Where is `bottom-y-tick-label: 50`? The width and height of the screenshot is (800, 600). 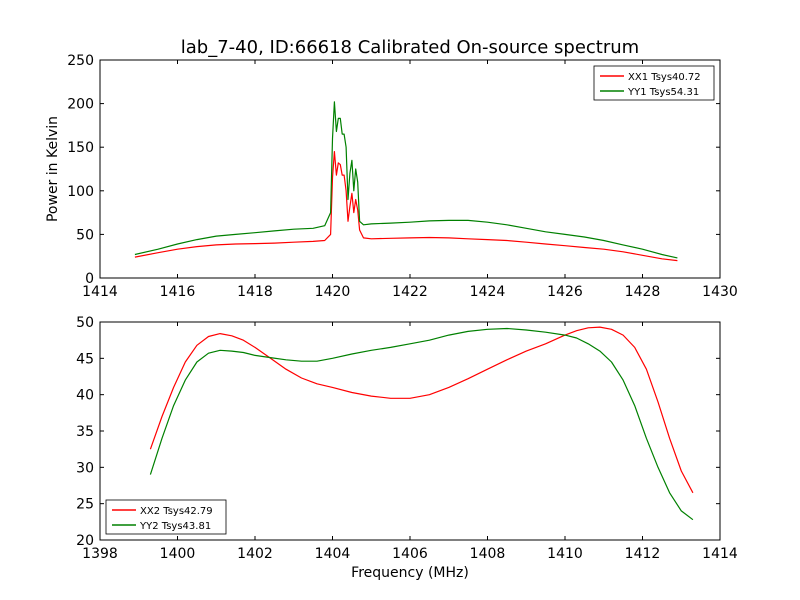 bottom-y-tick-label: 50 is located at coordinates (85, 323).